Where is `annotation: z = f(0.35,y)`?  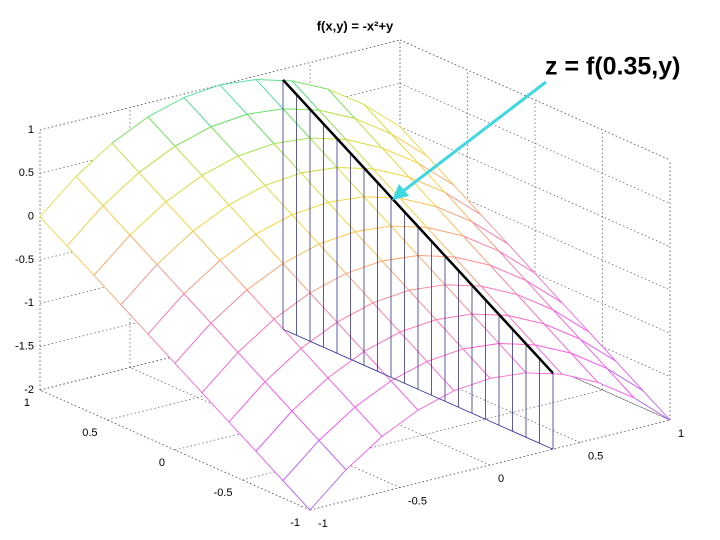 annotation: z = f(0.35,y) is located at coordinates (612, 67).